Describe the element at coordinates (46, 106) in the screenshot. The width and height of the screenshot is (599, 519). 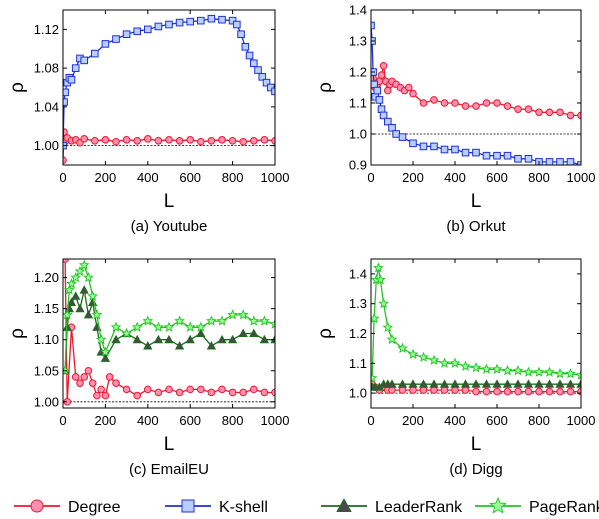
I see `y-tick-label: 1.04` at that location.